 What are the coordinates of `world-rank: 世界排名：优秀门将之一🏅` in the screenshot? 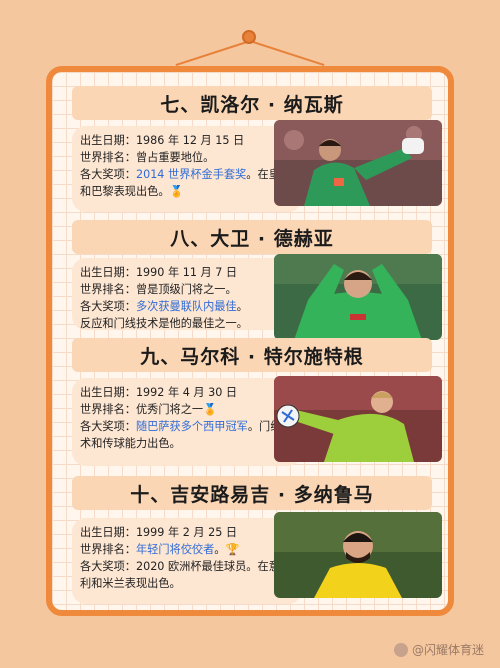 It's located at (149, 409).